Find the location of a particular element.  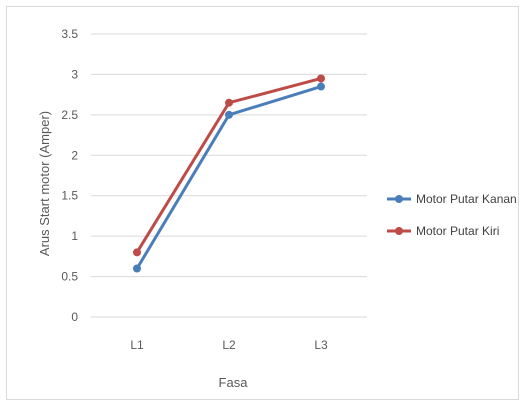

legend-label: Motor Putar Kiri is located at coordinates (457, 231).